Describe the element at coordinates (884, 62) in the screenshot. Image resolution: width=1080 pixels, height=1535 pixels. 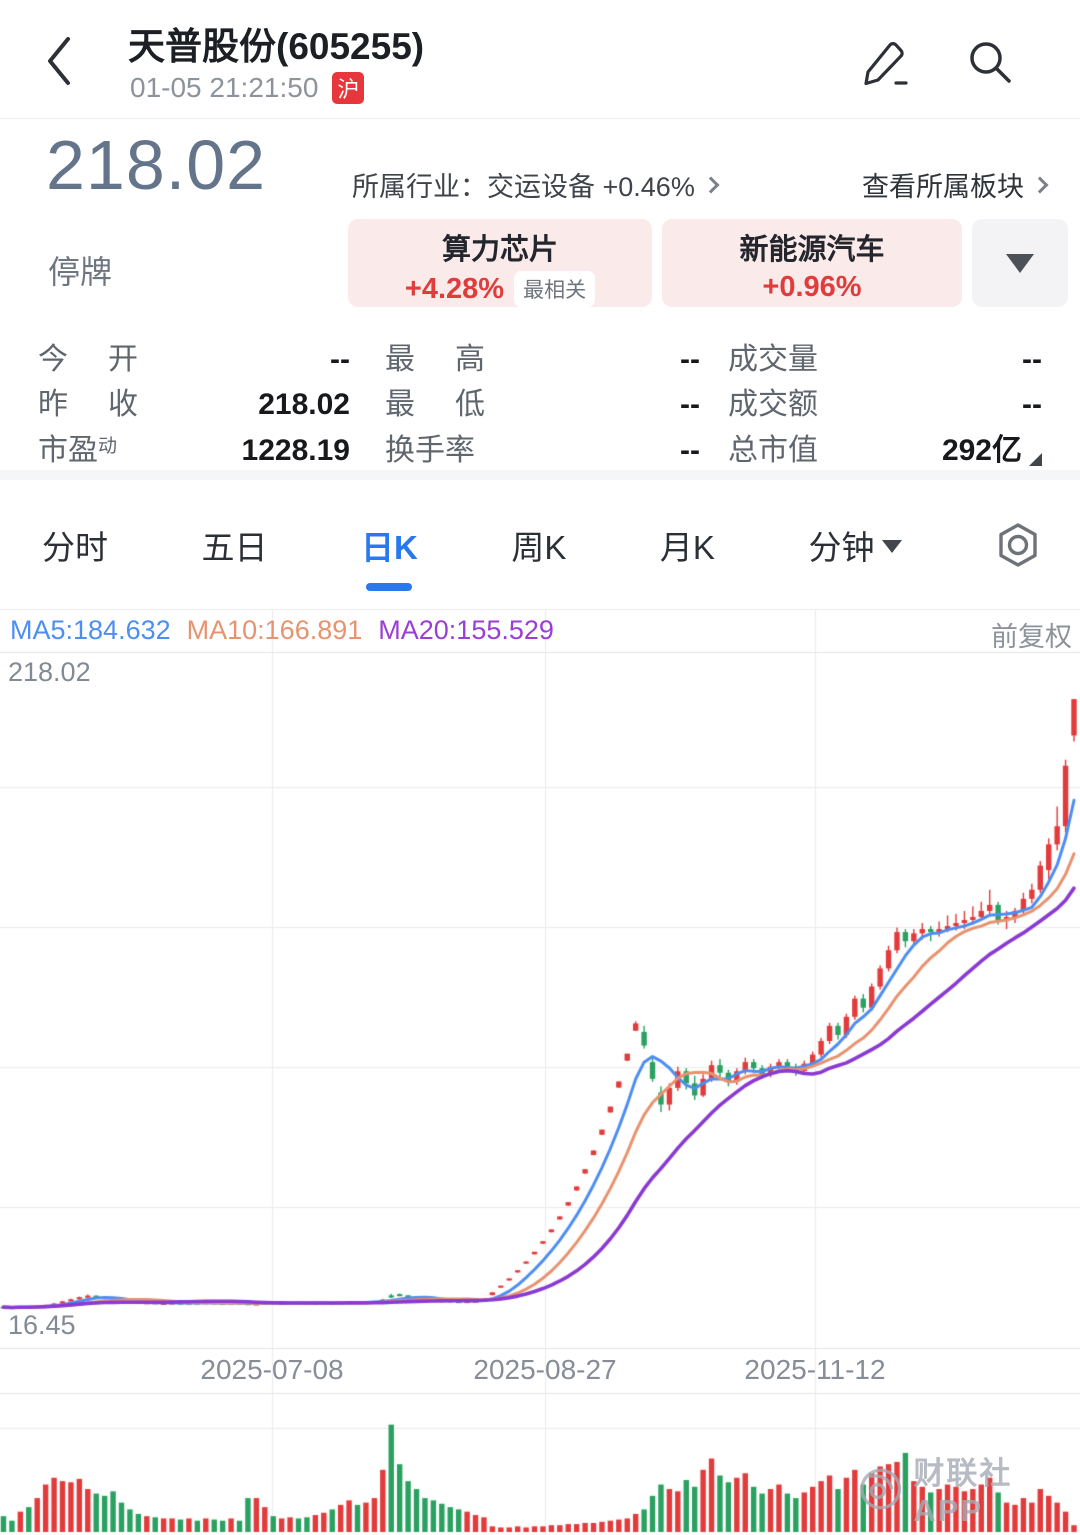
I see `edit-icon` at that location.